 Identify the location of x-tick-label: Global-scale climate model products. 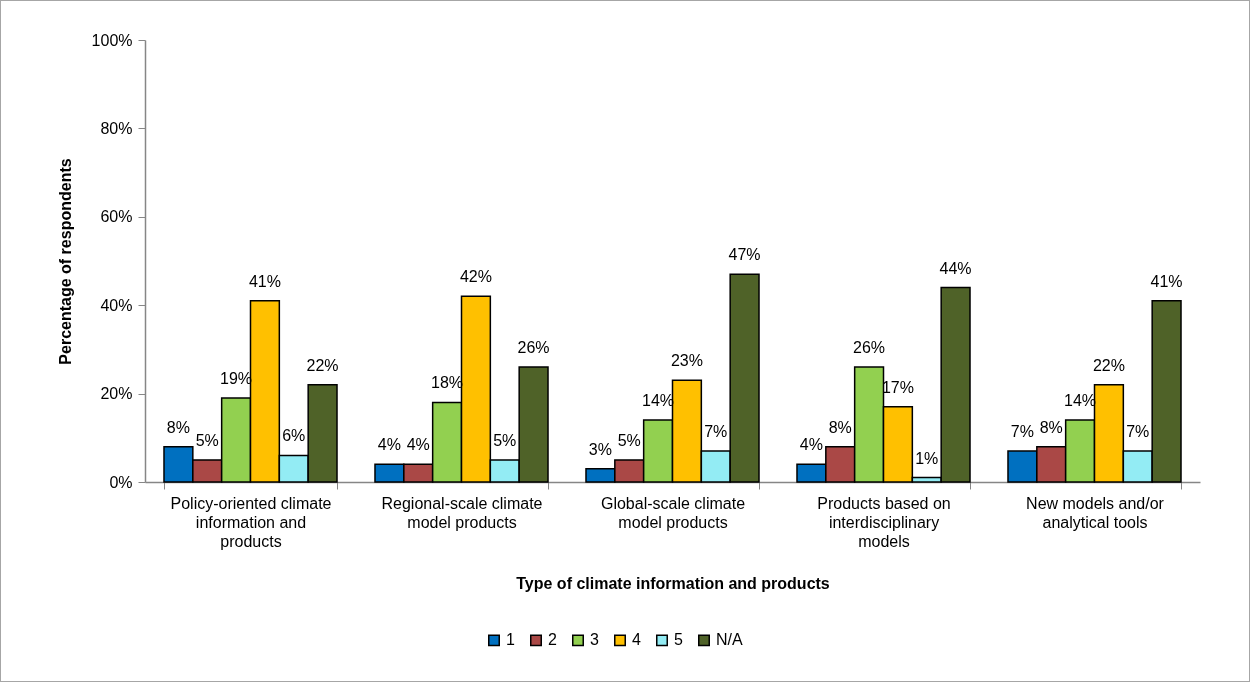
(673, 512).